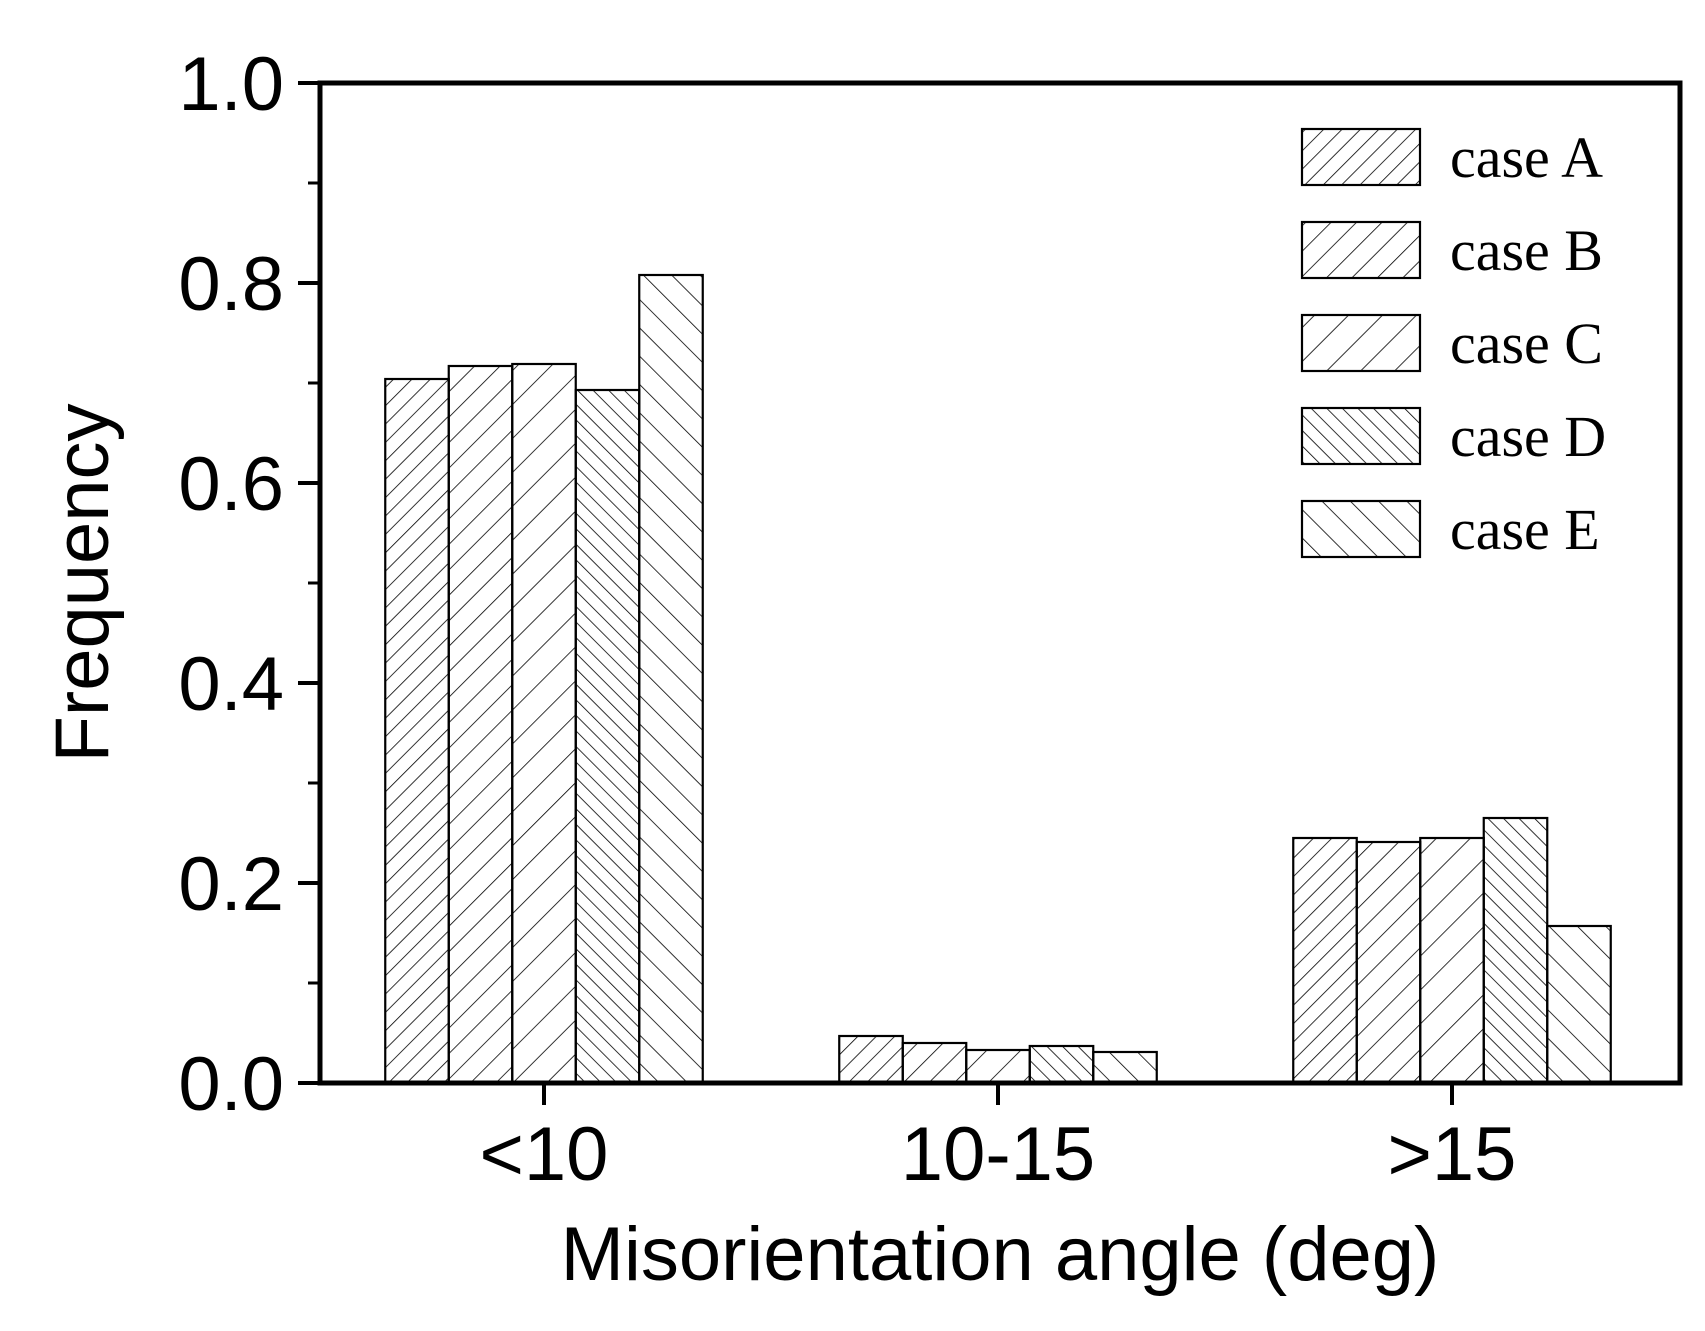  I want to click on y-tick-label: 0.0, so click(231, 1084).